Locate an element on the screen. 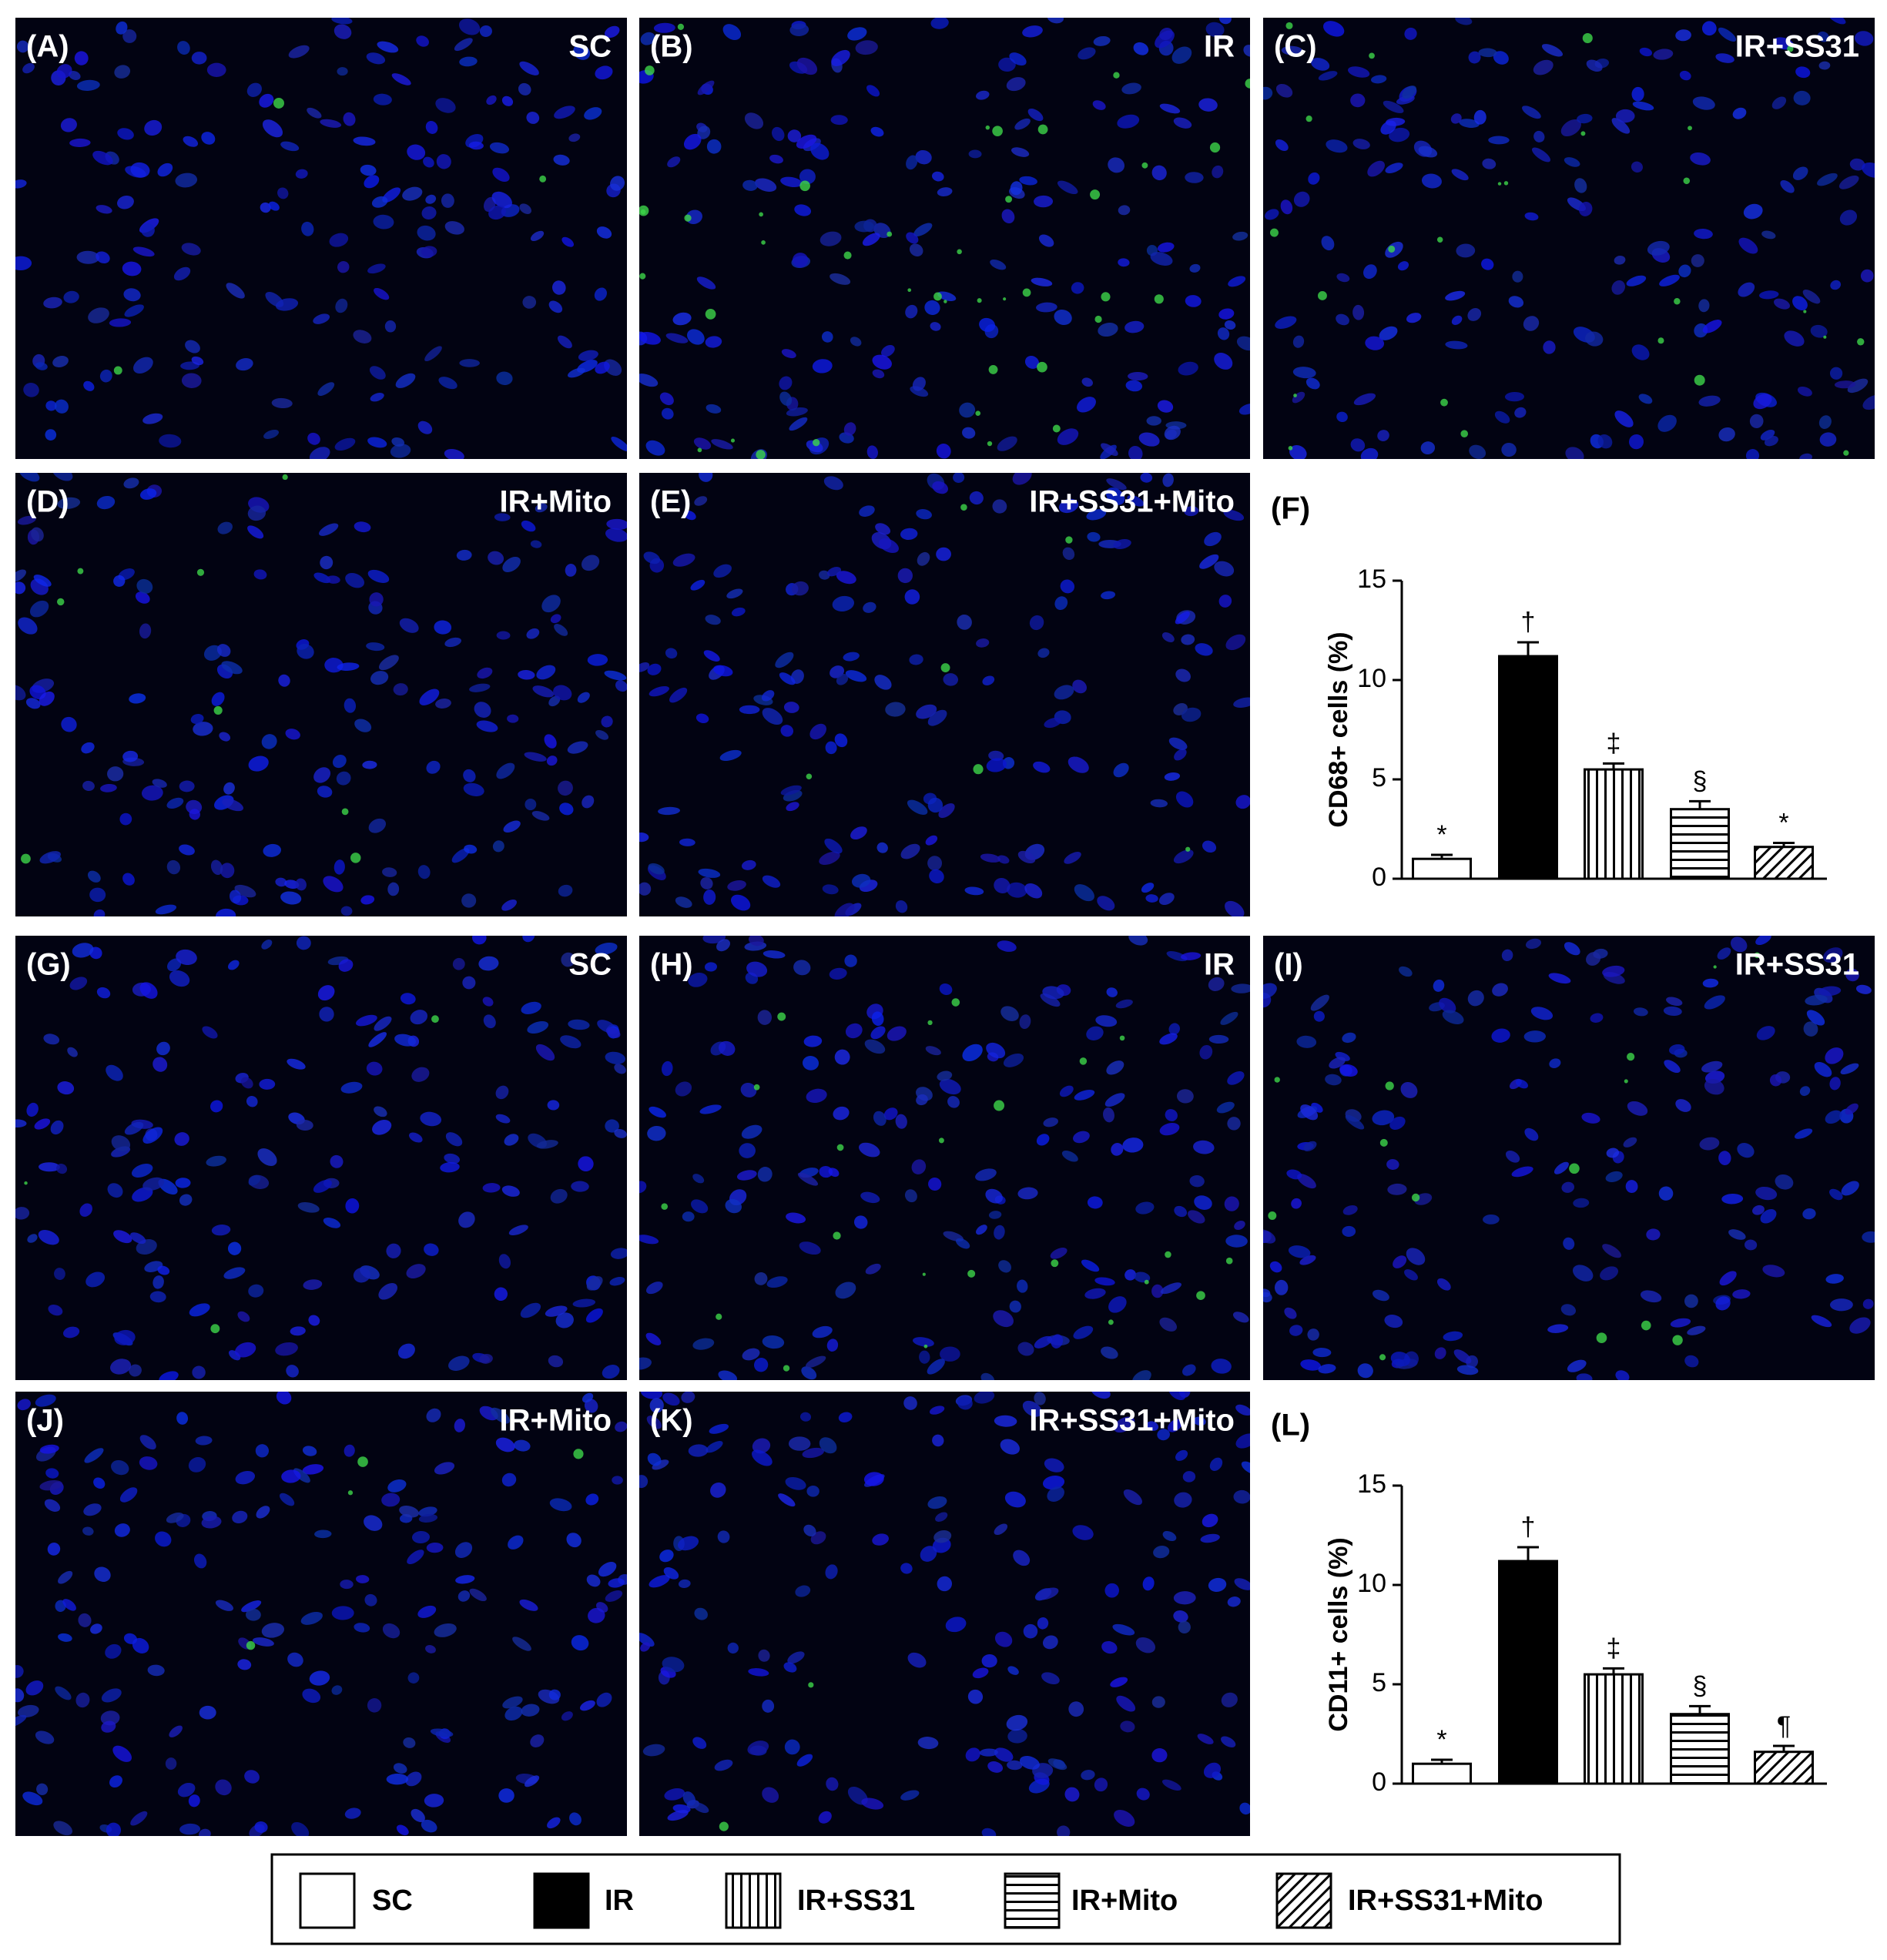  chart-panel-label: (F) is located at coordinates (1291, 509).